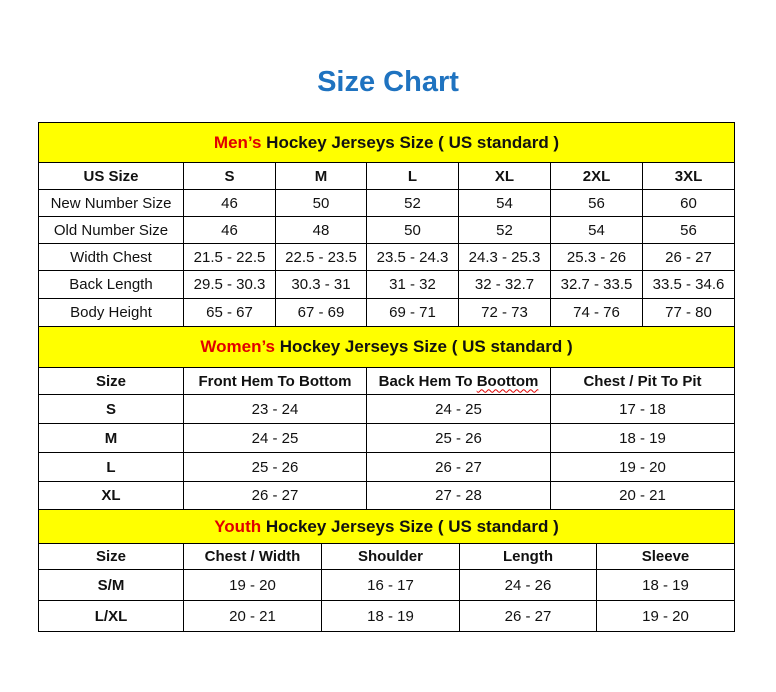  I want to click on table-cell: 24 - 26, so click(528, 585).